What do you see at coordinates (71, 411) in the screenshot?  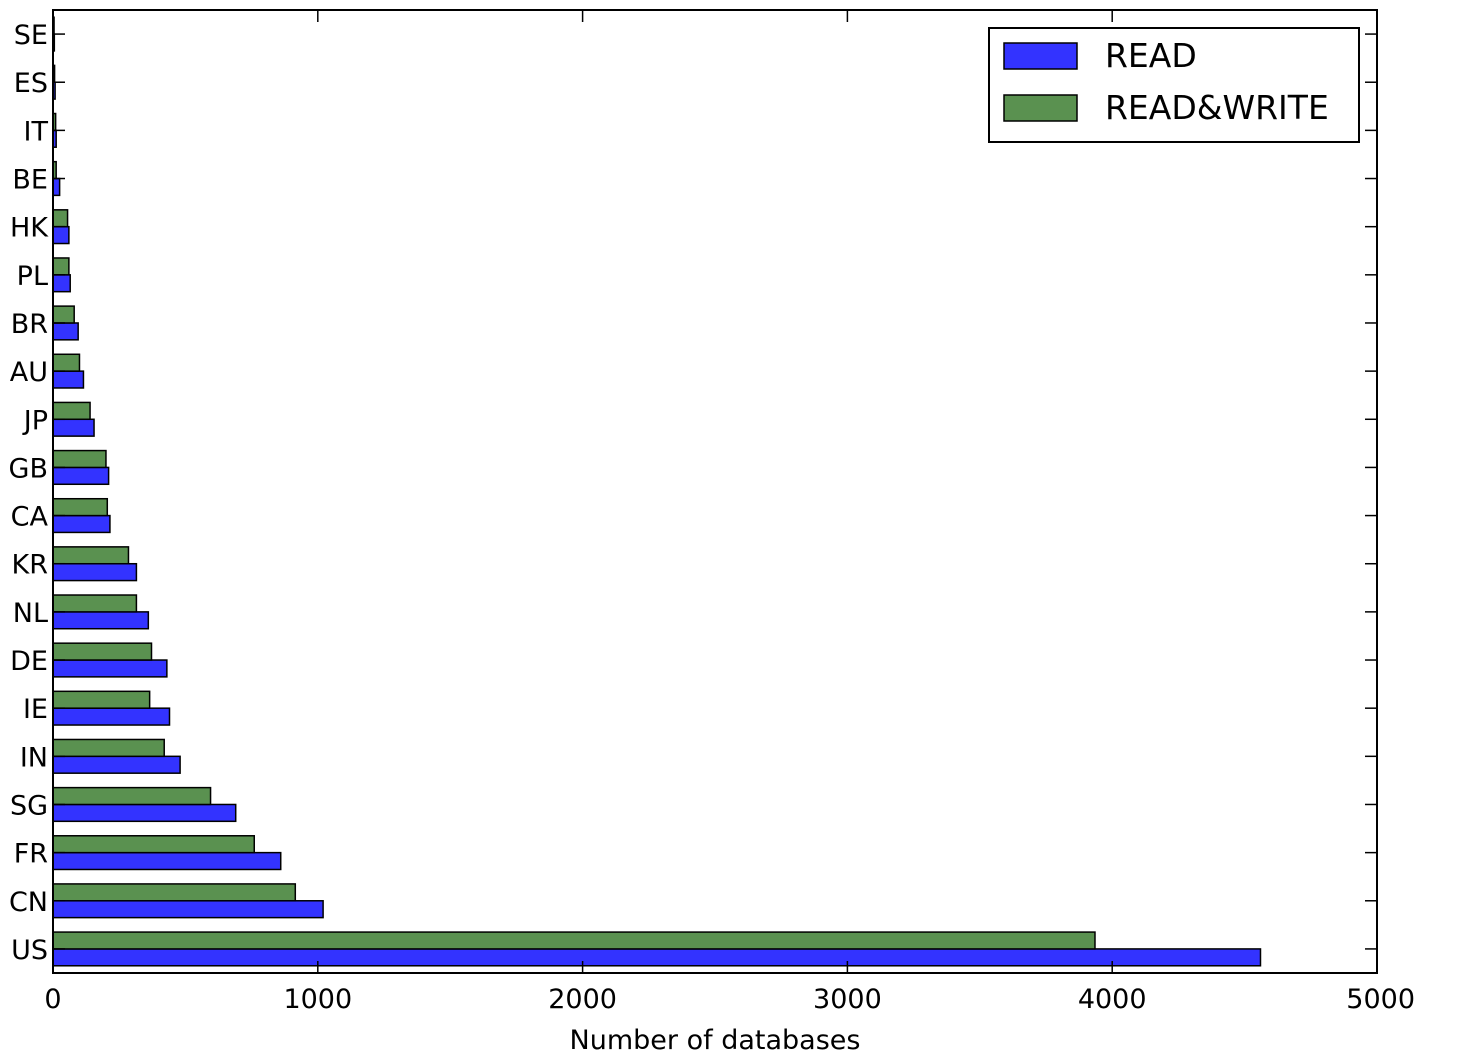 I see `bar-jp-read-write` at bounding box center [71, 411].